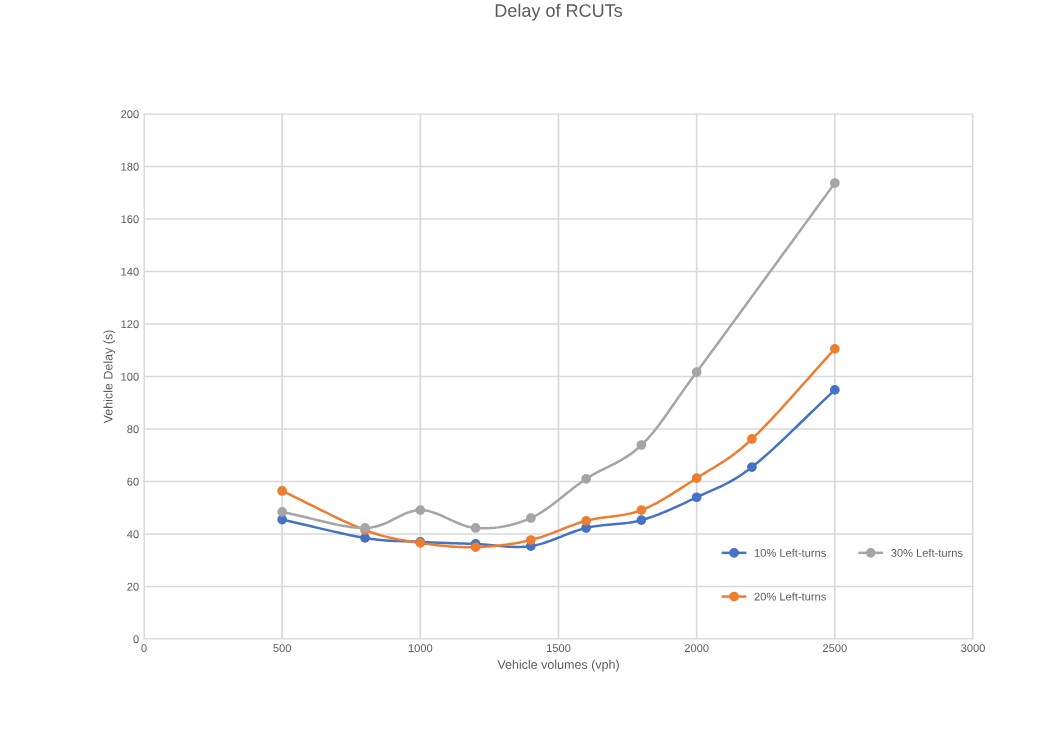 The width and height of the screenshot is (1055, 753). What do you see at coordinates (420, 648) in the screenshot?
I see `x-tick-label: 1000` at bounding box center [420, 648].